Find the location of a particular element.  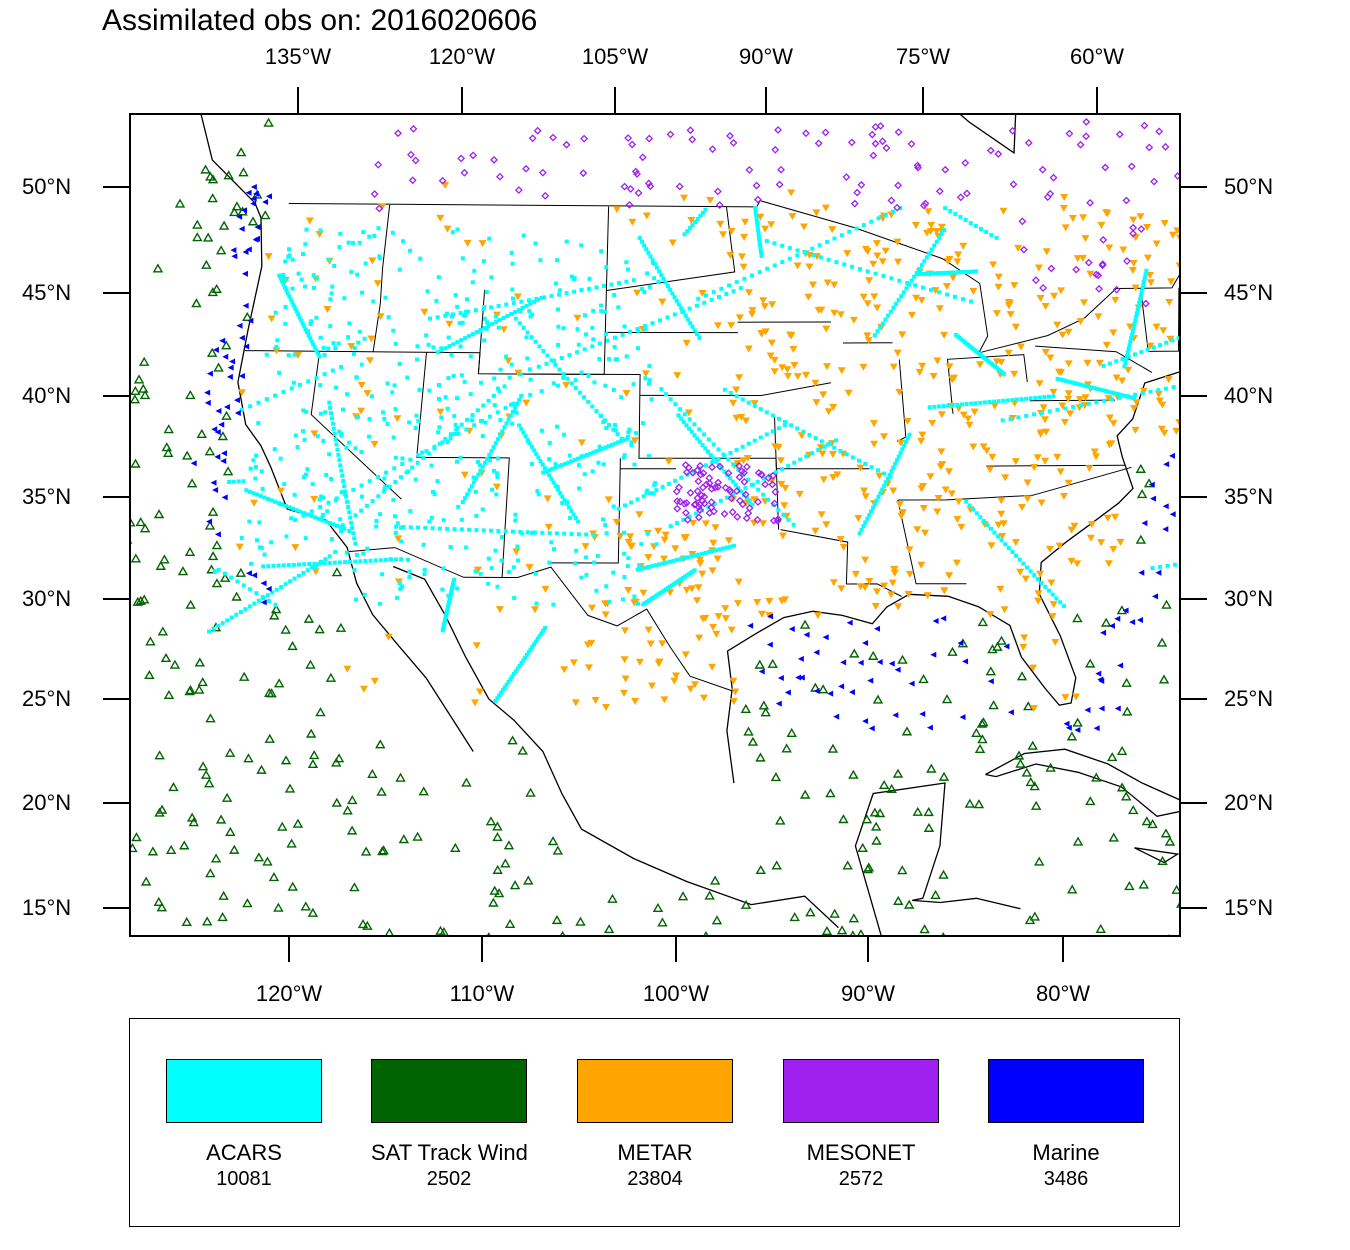

right-lat-label: 25°N is located at coordinates (1249, 698).